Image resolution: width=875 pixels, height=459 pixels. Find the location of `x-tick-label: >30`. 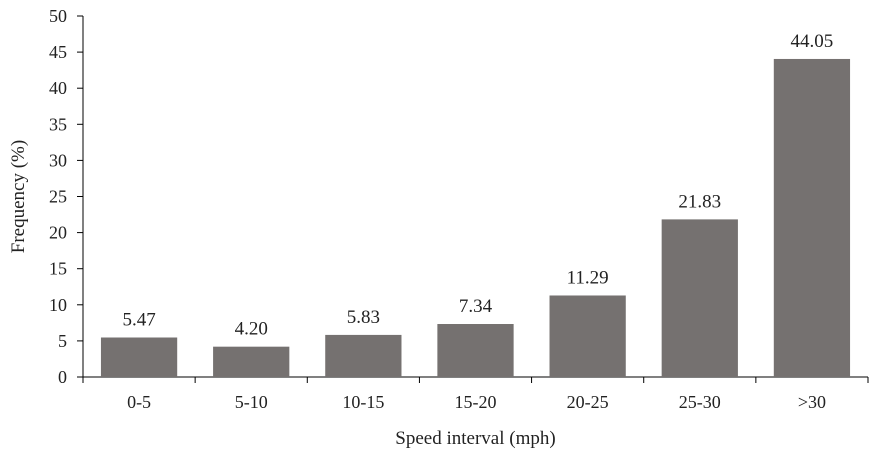

x-tick-label: >30 is located at coordinates (812, 402).